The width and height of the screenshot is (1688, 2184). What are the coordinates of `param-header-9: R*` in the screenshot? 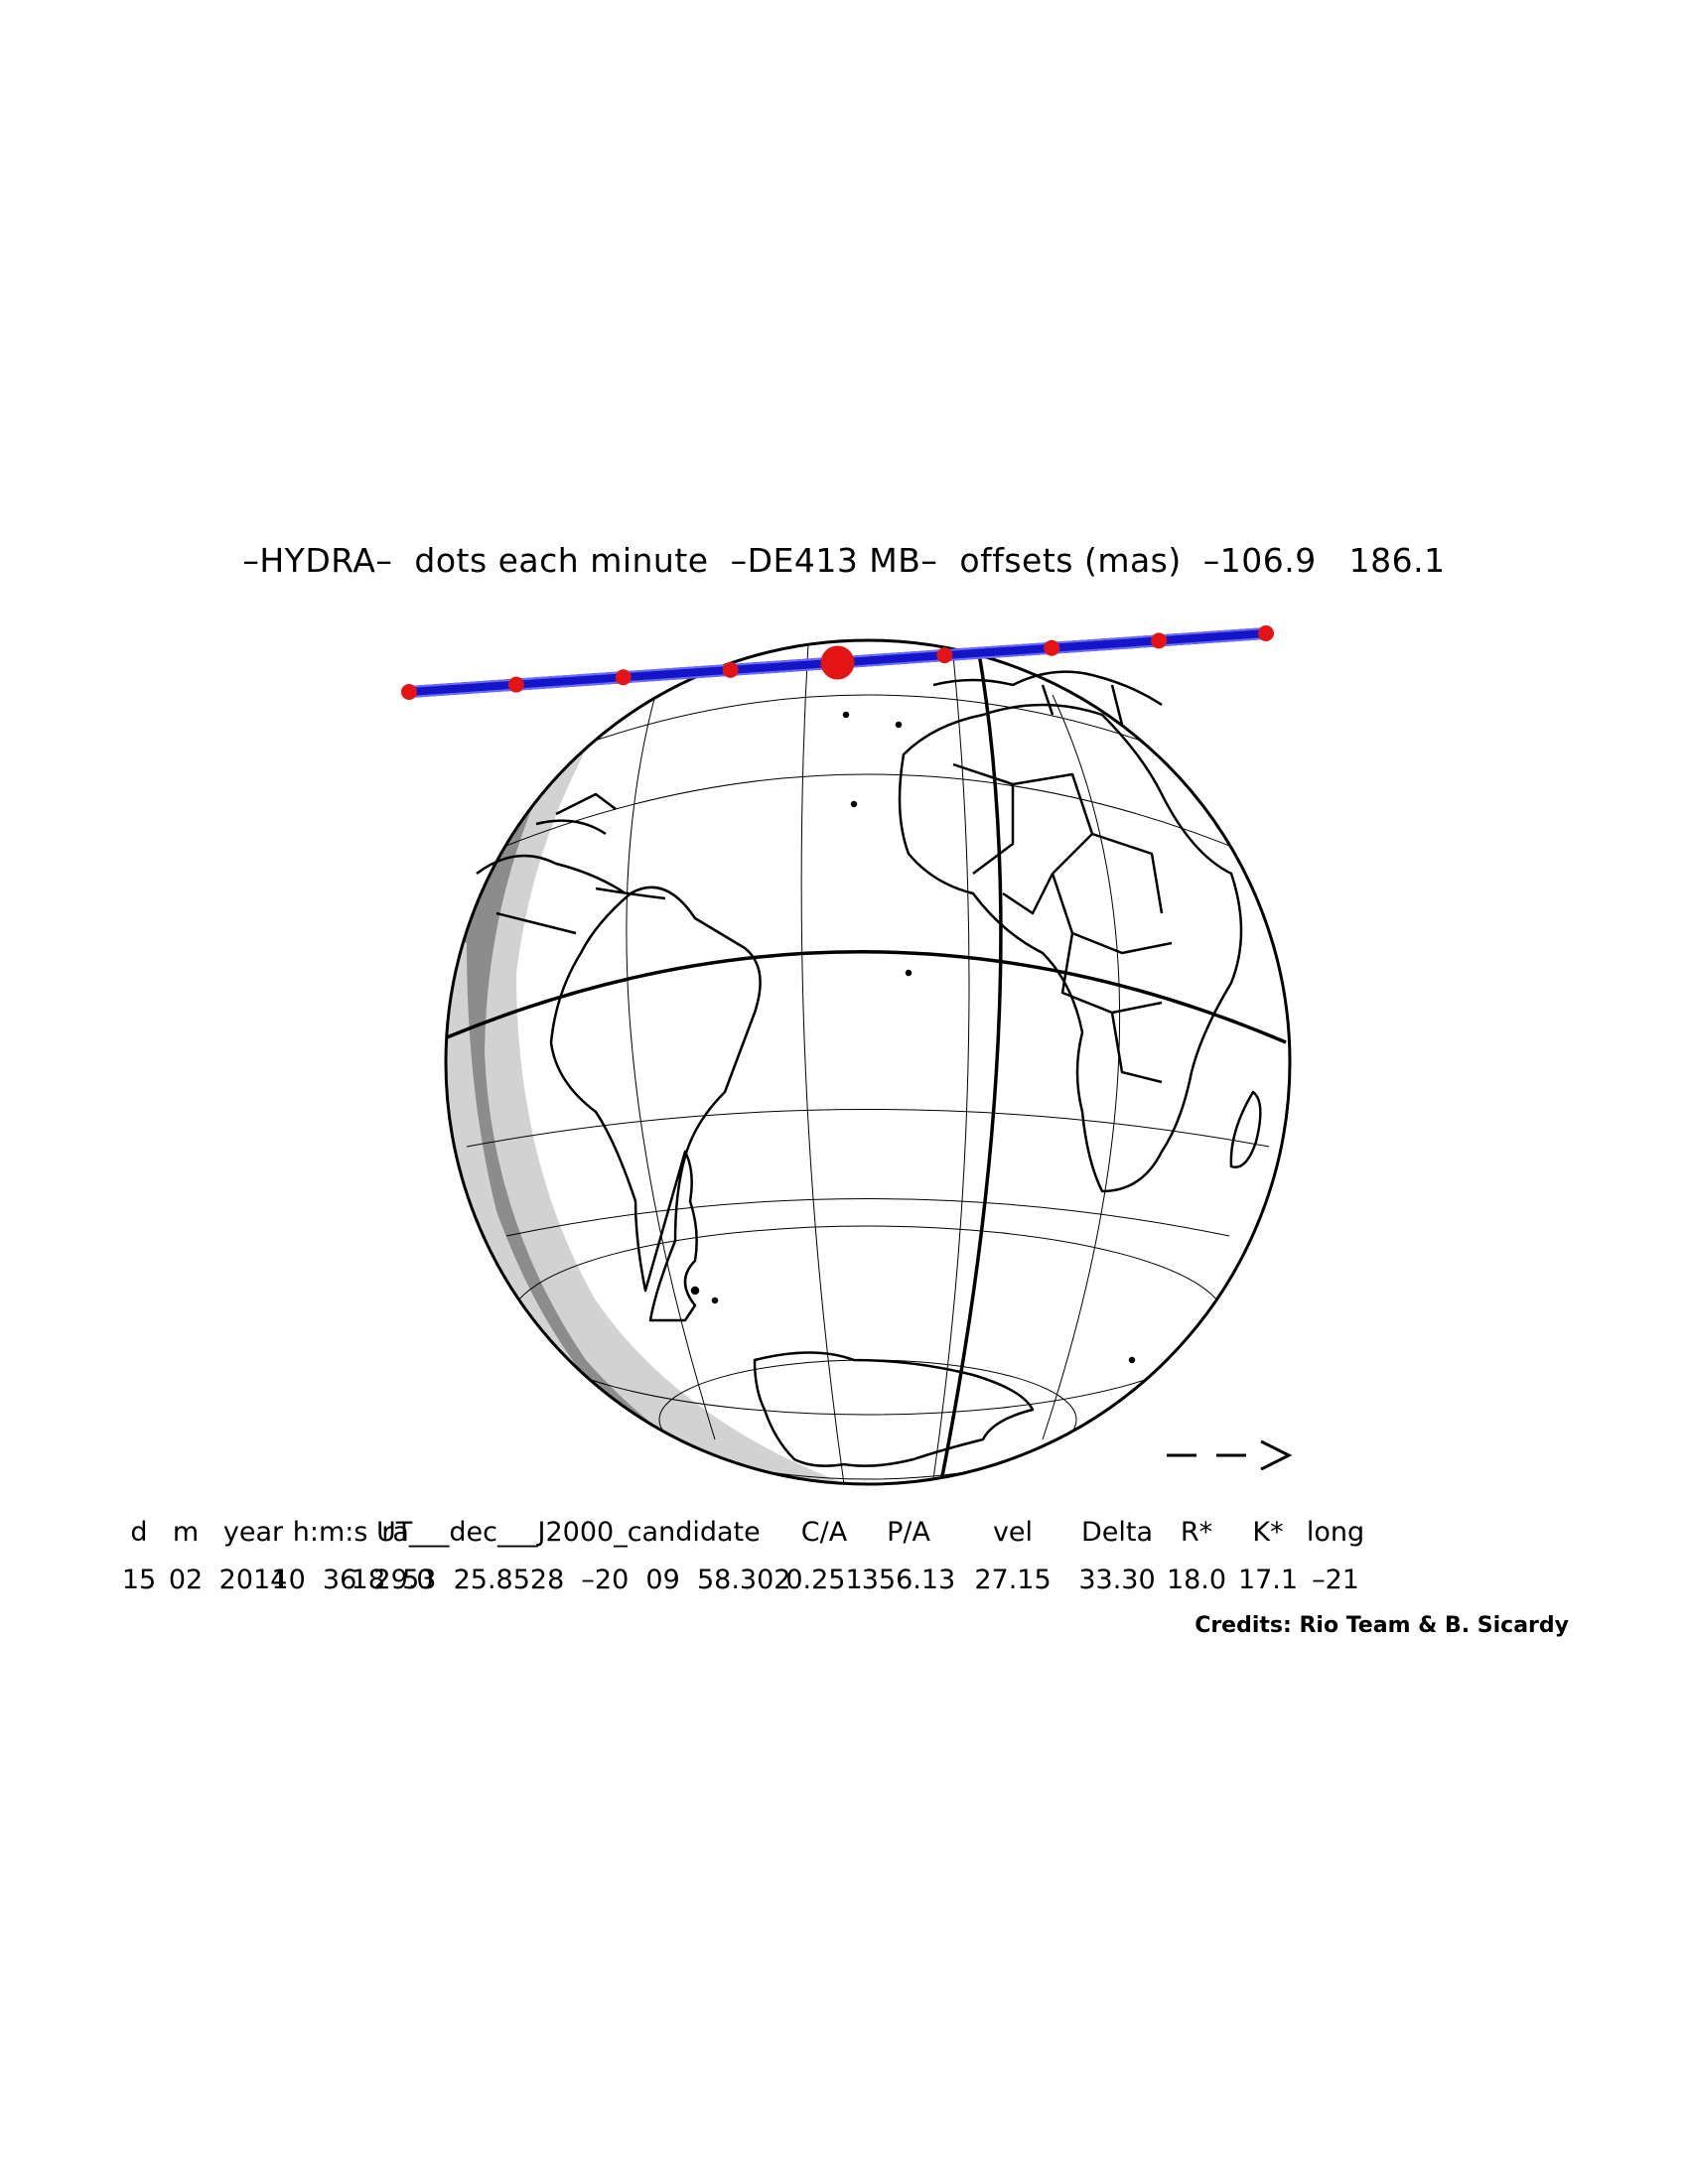 It's located at (1196, 1532).